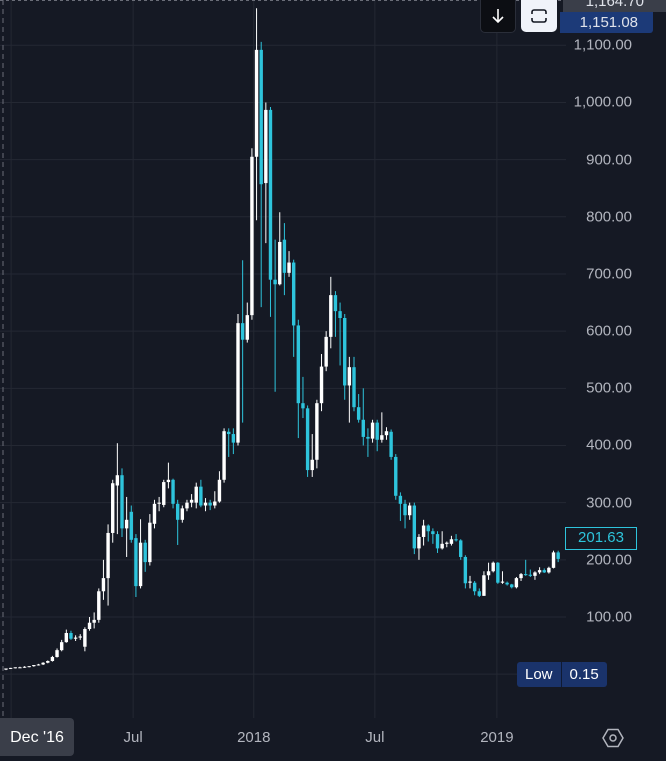 The image size is (666, 761). I want to click on time-tick-label: 2019, so click(497, 737).